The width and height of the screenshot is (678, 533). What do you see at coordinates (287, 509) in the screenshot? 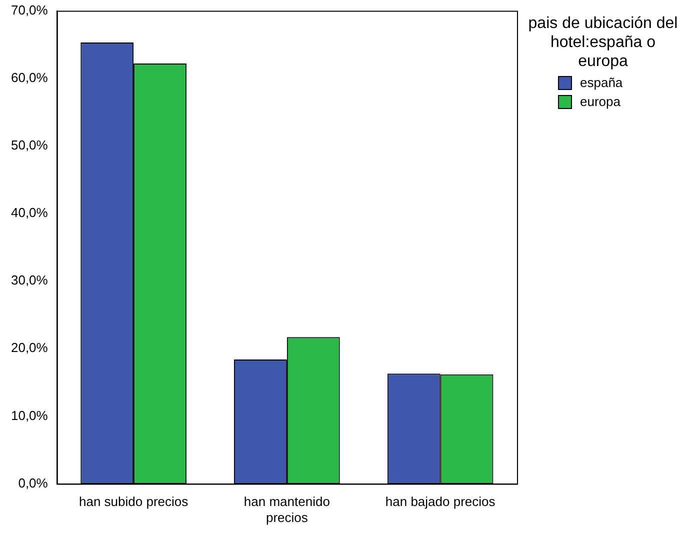
I see `x-tick-label: han mantenido precios` at bounding box center [287, 509].